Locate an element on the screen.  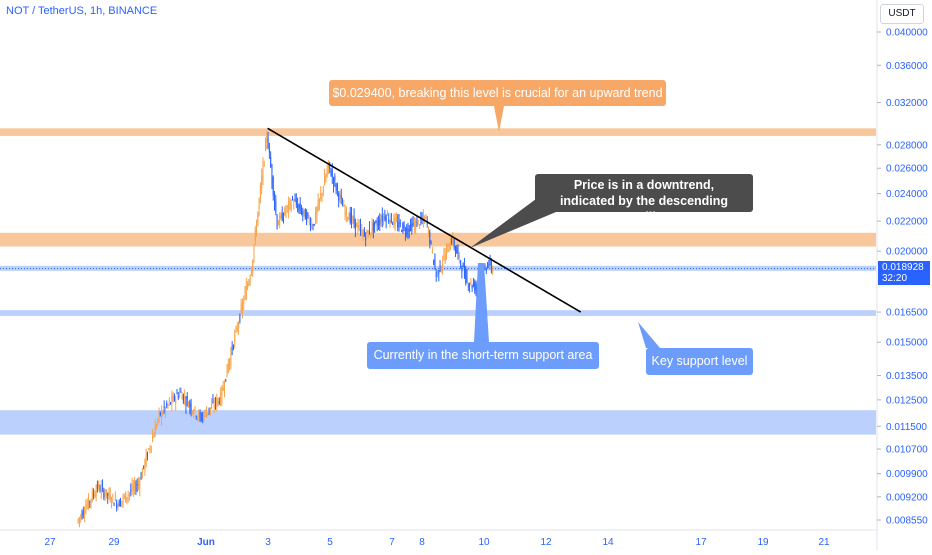
currency-unit-selector: USDT is located at coordinates (902, 14).